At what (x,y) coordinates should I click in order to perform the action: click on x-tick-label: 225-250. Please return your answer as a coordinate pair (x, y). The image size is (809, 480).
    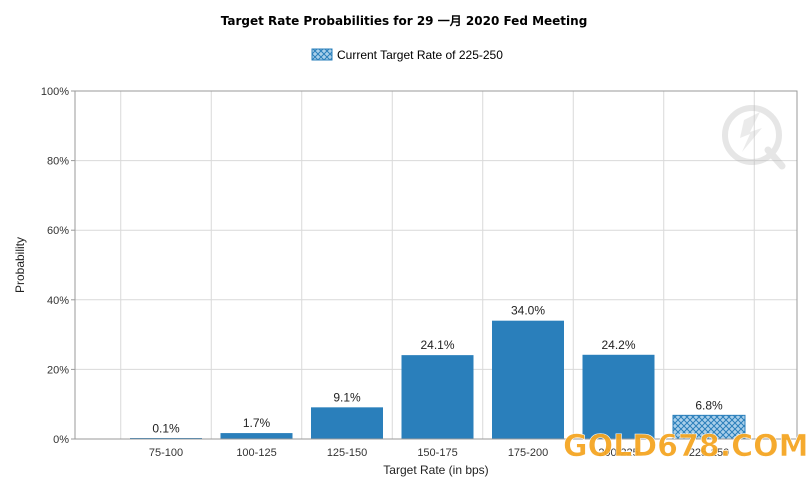
    Looking at the image, I should click on (709, 453).